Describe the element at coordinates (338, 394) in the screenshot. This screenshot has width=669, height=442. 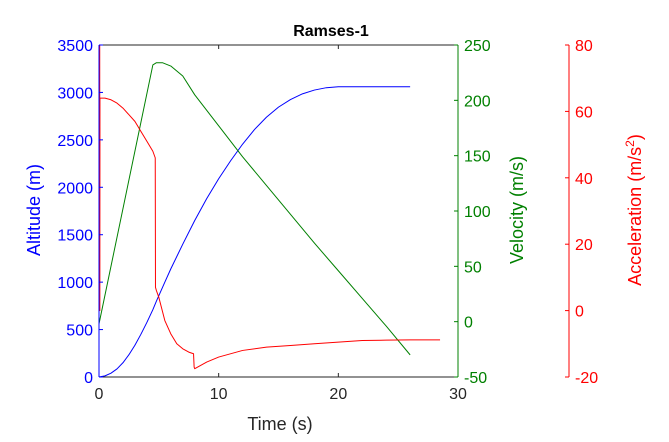
I see `x-tick-label: 20` at that location.